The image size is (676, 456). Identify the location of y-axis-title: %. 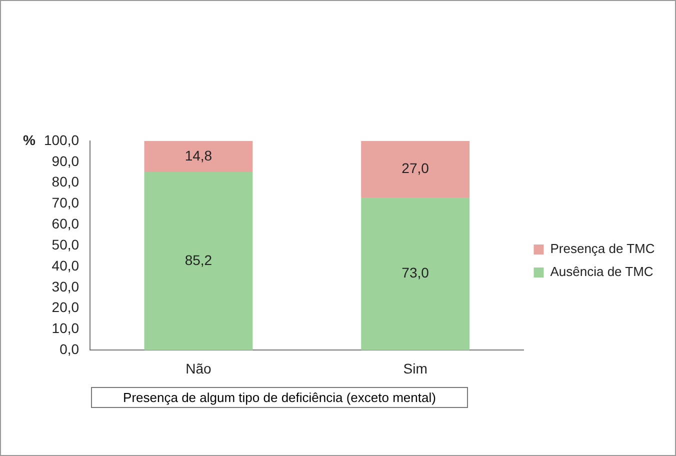
(29, 140).